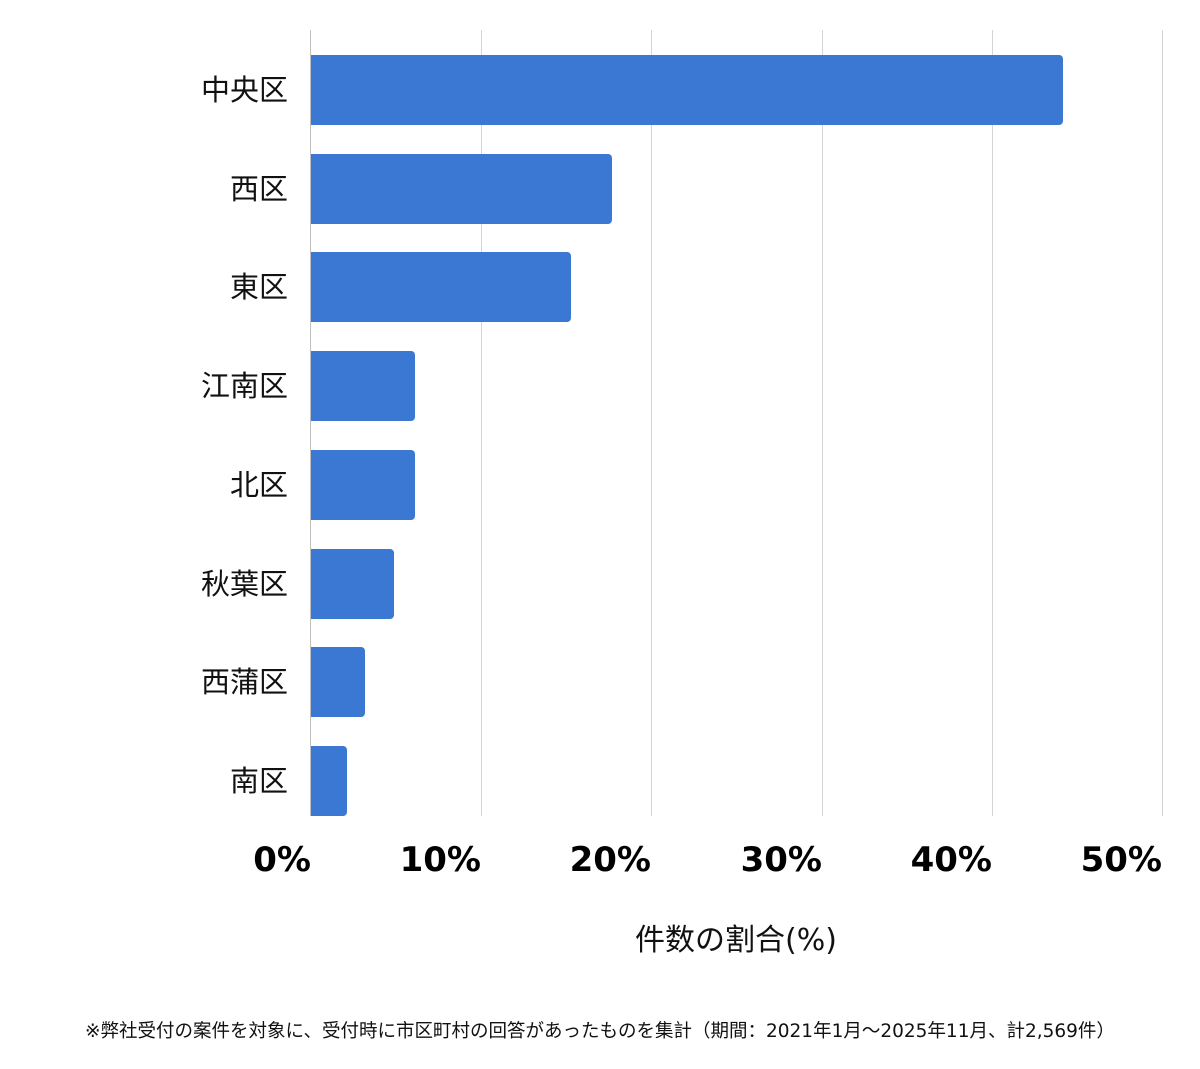  I want to click on x-axis-label: 件数の割合(%), so click(736, 940).